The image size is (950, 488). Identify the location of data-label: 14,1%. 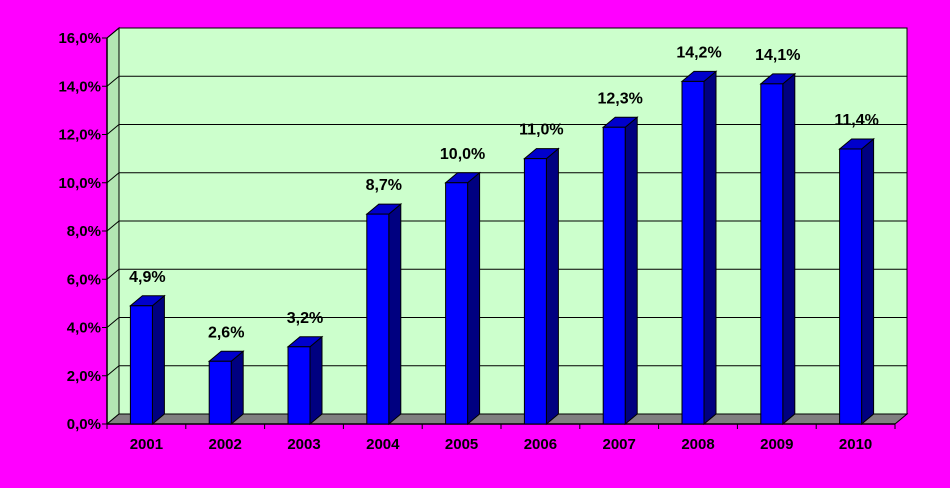
(777, 55).